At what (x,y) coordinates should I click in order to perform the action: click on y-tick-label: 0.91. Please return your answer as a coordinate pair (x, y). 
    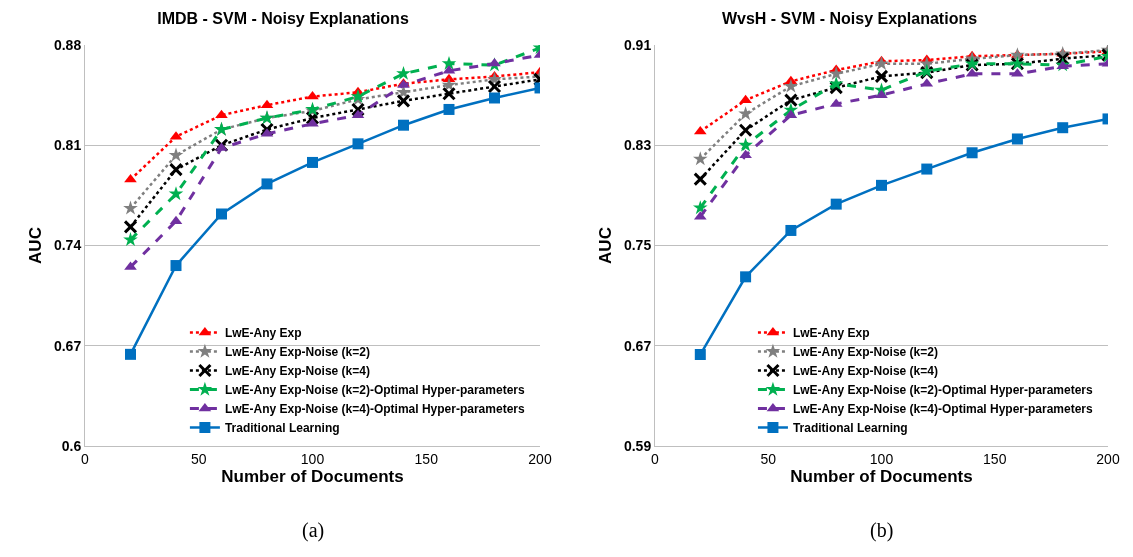
    Looking at the image, I should click on (637, 44).